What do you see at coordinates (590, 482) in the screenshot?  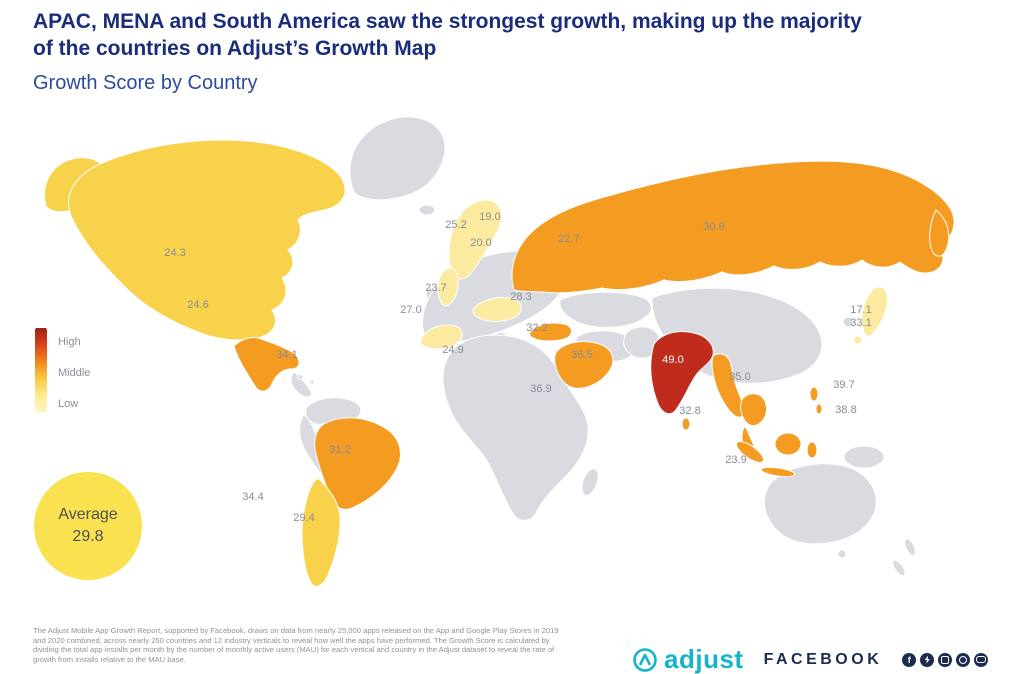 I see `country-madagascar` at bounding box center [590, 482].